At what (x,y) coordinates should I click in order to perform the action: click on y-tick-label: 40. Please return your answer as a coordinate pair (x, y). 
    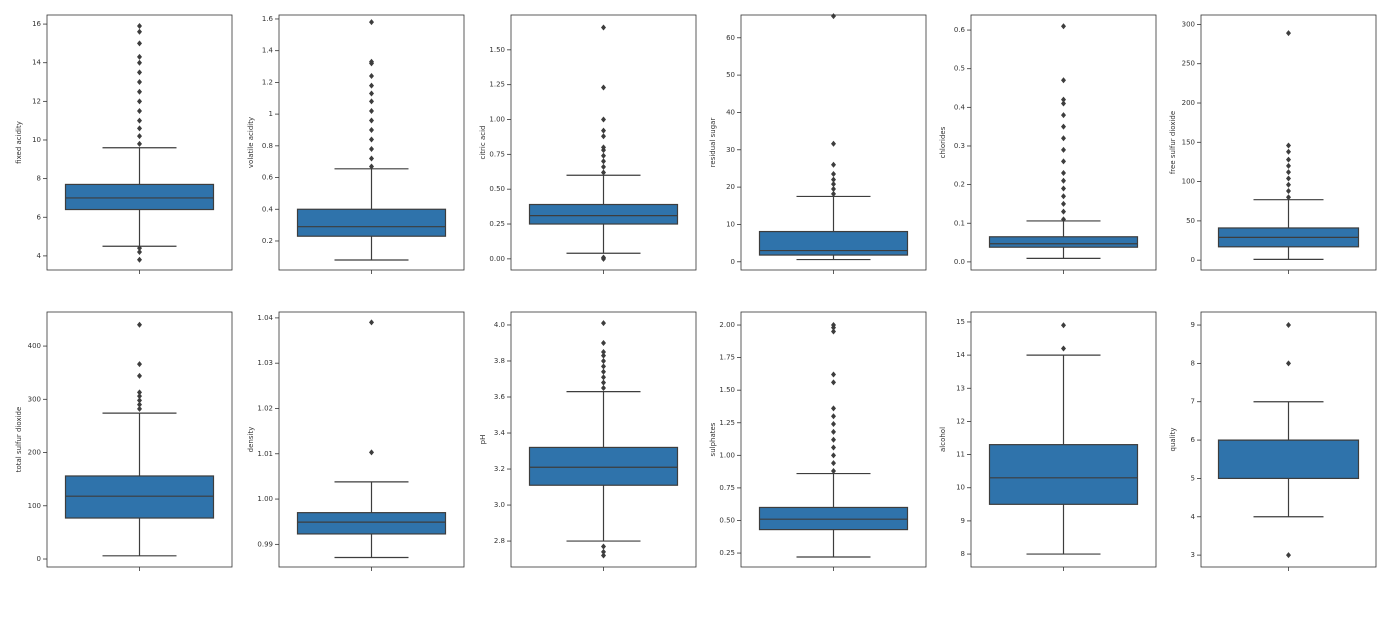
    Looking at the image, I should click on (730, 112).